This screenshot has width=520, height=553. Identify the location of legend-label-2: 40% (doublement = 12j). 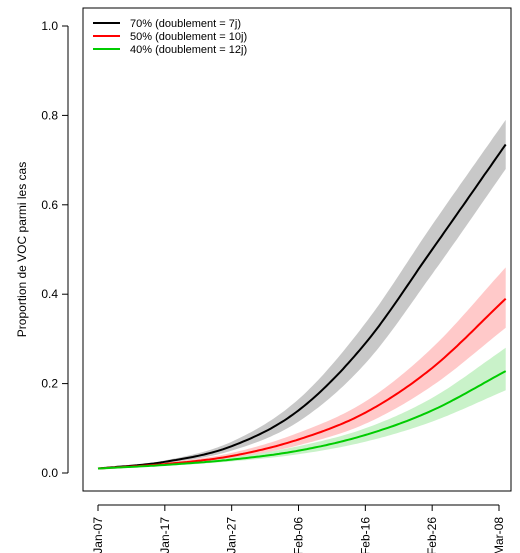
(188, 50).